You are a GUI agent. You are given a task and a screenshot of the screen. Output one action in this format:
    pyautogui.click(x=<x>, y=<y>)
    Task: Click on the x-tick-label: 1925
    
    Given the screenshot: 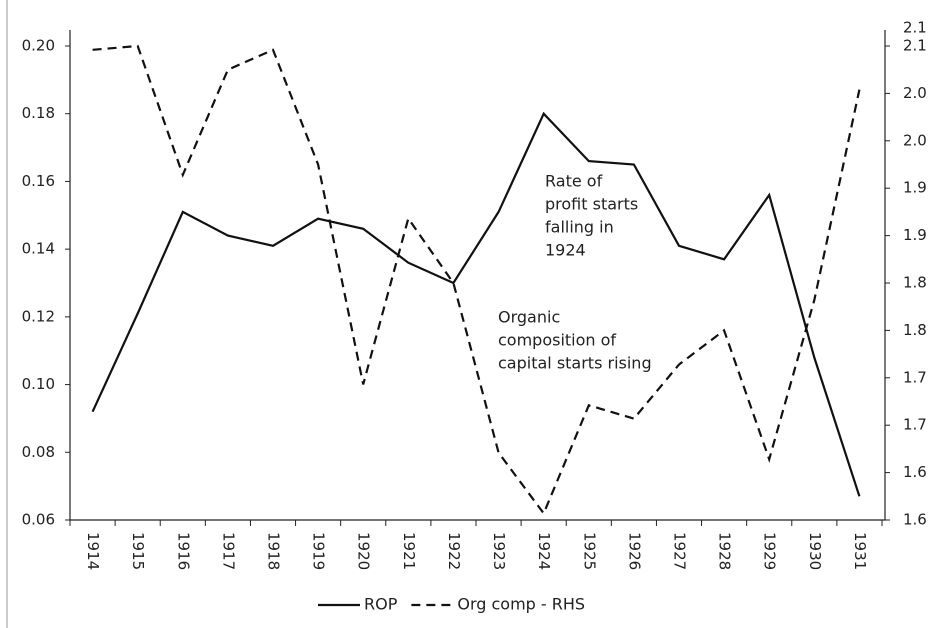 What is the action you would take?
    pyautogui.click(x=589, y=551)
    